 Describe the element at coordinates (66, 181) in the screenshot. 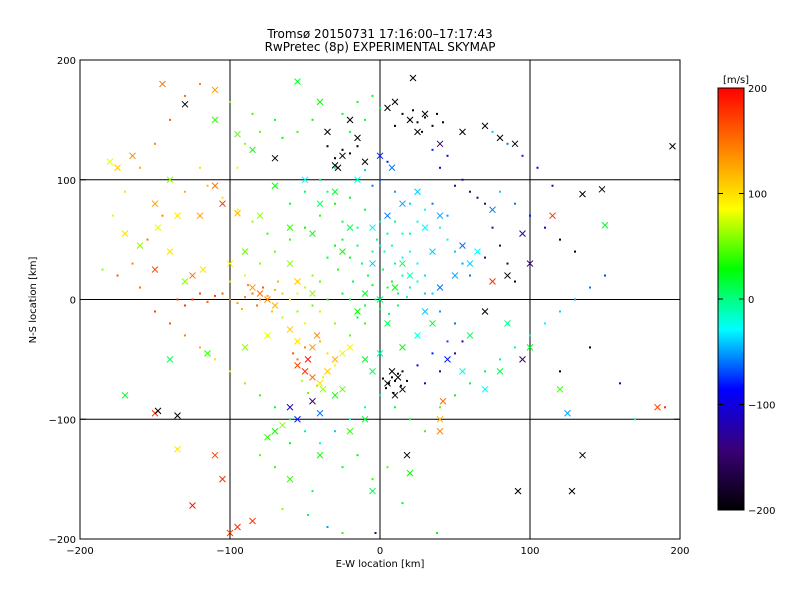

I see `y-tick-label: 100` at that location.